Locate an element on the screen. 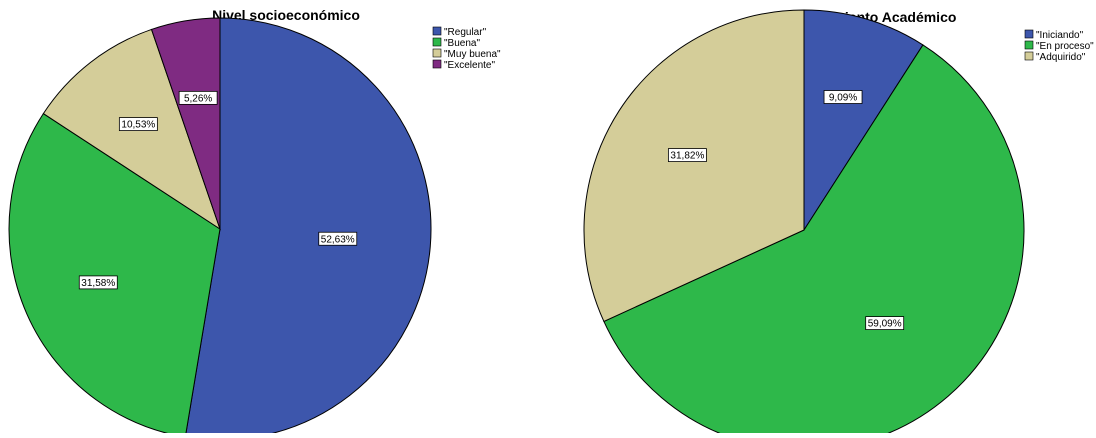 Image resolution: width=1096 pixels, height=438 pixels. legend-label-0: "Regular" is located at coordinates (465, 32).